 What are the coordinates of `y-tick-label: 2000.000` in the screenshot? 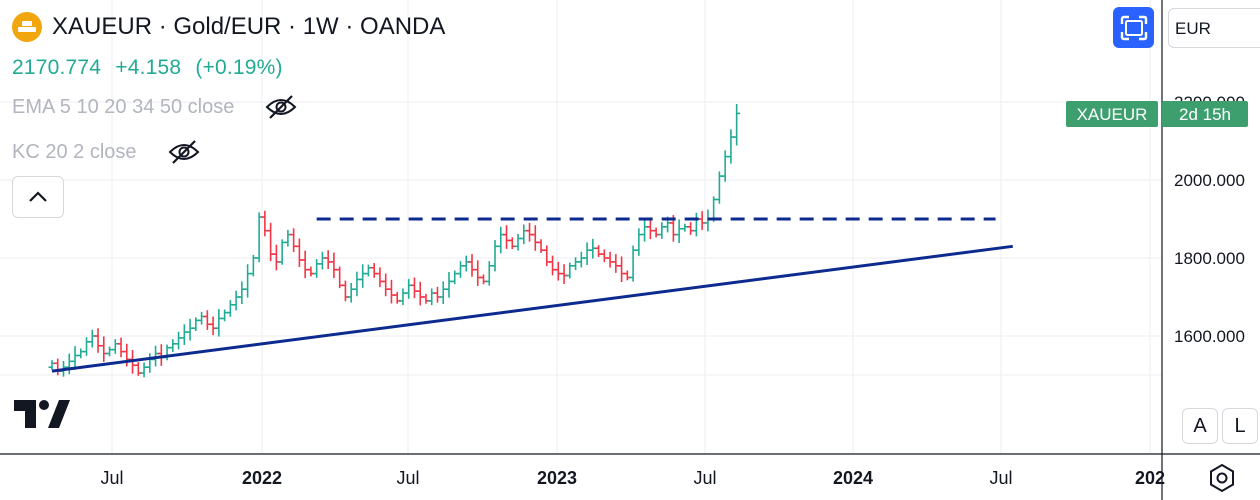 It's located at (1209, 180).